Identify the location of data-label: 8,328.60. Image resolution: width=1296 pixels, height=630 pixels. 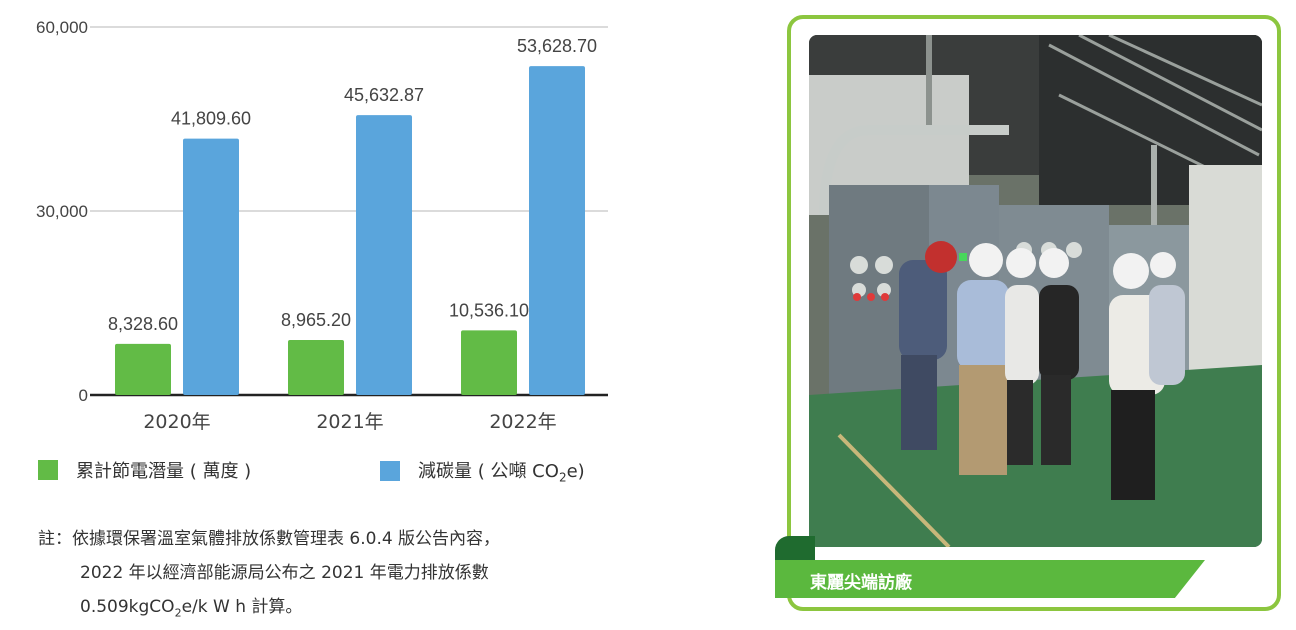
(143, 324).